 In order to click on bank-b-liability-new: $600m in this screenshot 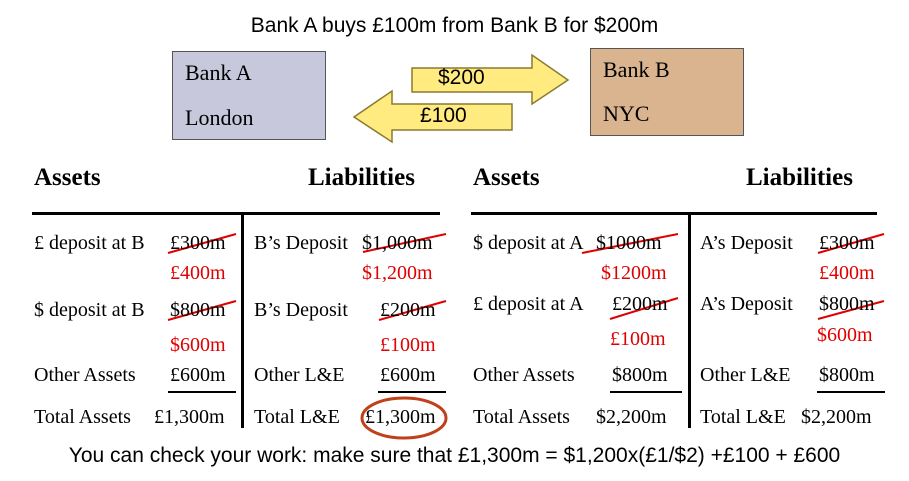, I will do `click(845, 335)`.